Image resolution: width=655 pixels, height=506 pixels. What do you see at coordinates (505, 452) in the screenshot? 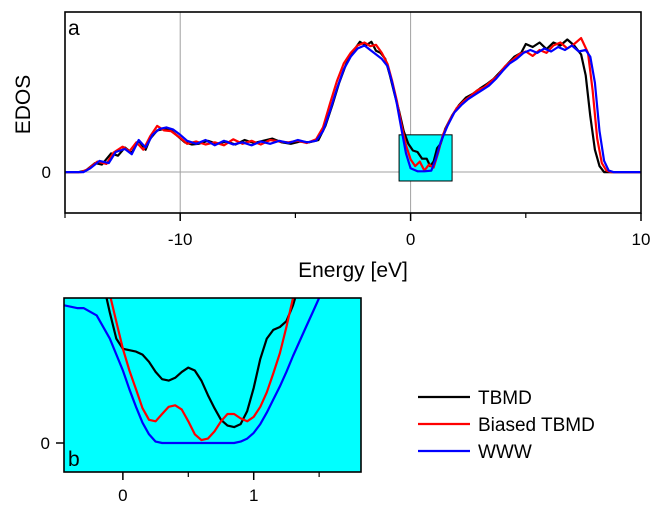
I see `legend-label-2: WWW` at bounding box center [505, 452].